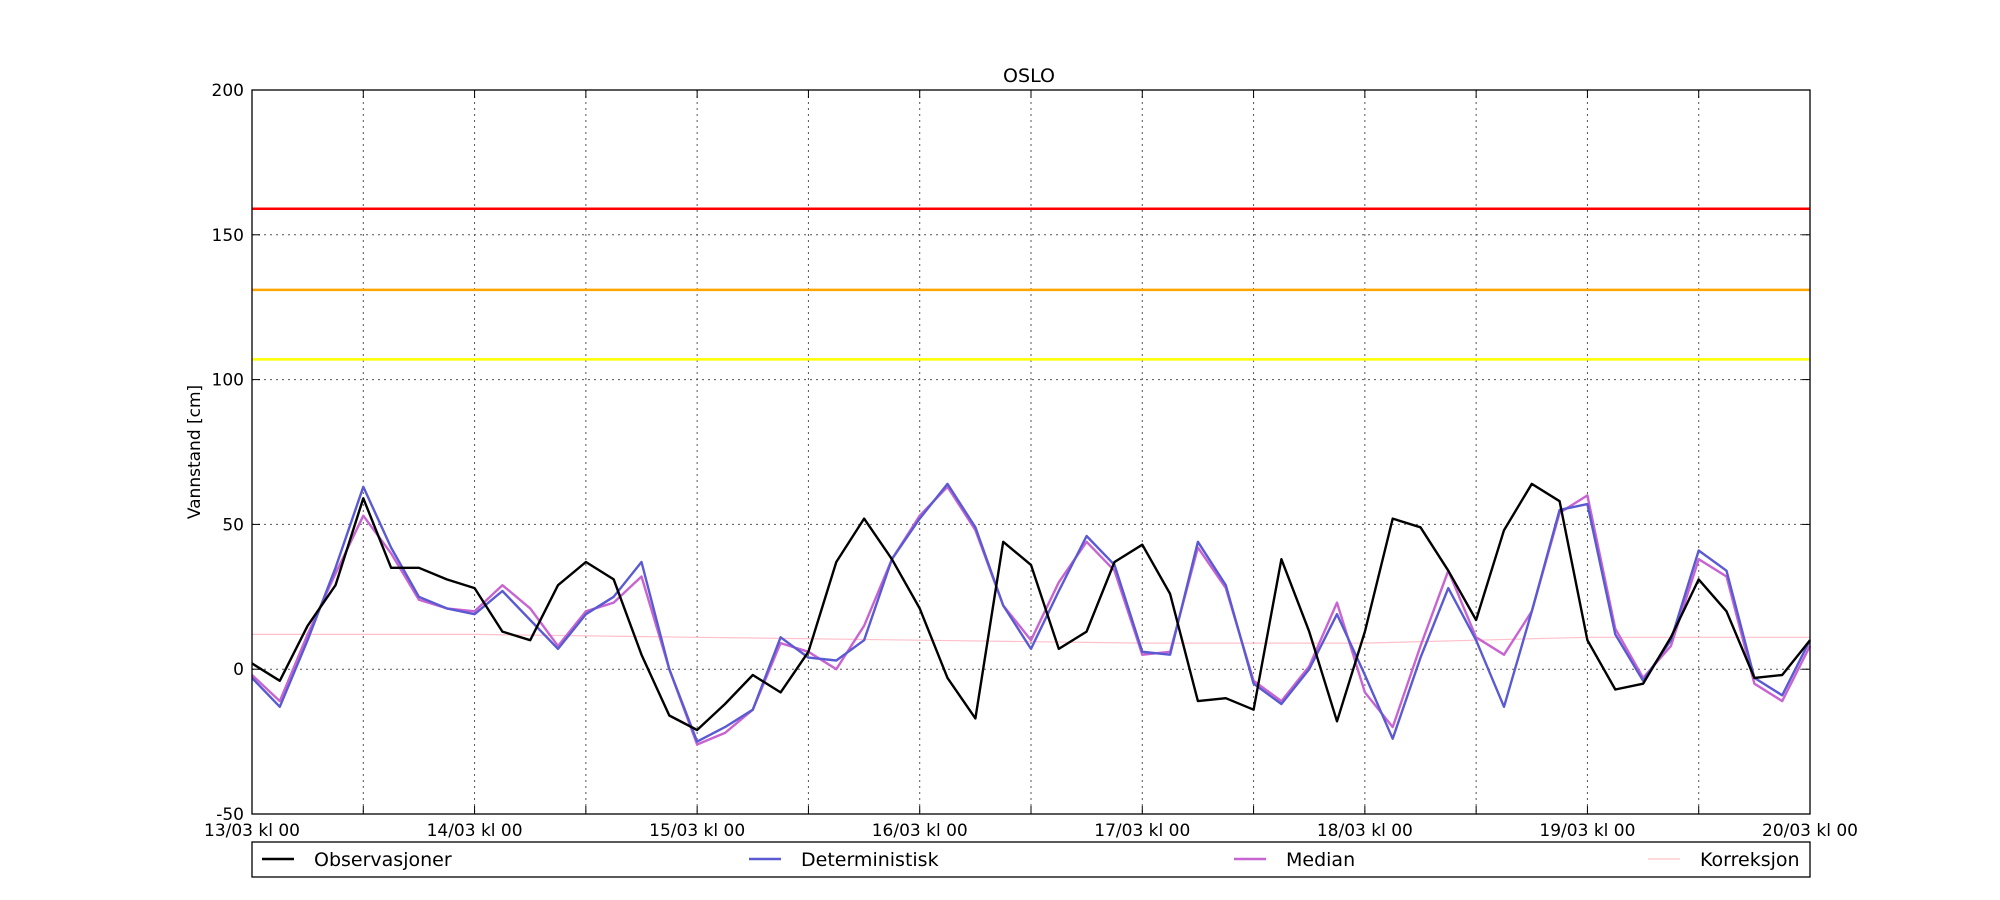 This screenshot has width=2000, height=900. What do you see at coordinates (228, 236) in the screenshot?
I see `y-tick-label: 150` at bounding box center [228, 236].